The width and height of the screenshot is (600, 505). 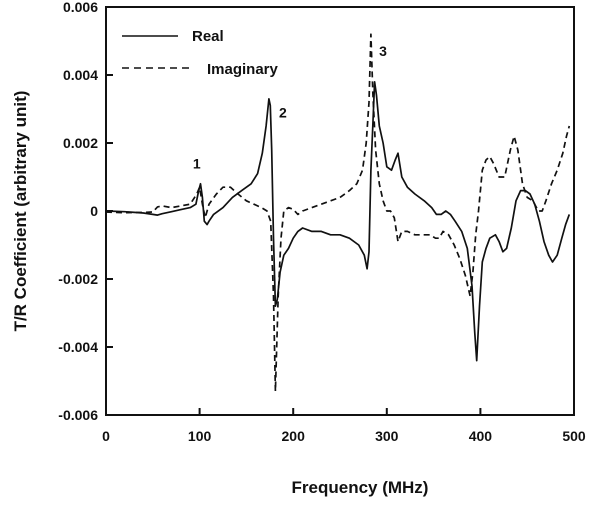 I want to click on x-tick-label: 400, so click(x=481, y=436).